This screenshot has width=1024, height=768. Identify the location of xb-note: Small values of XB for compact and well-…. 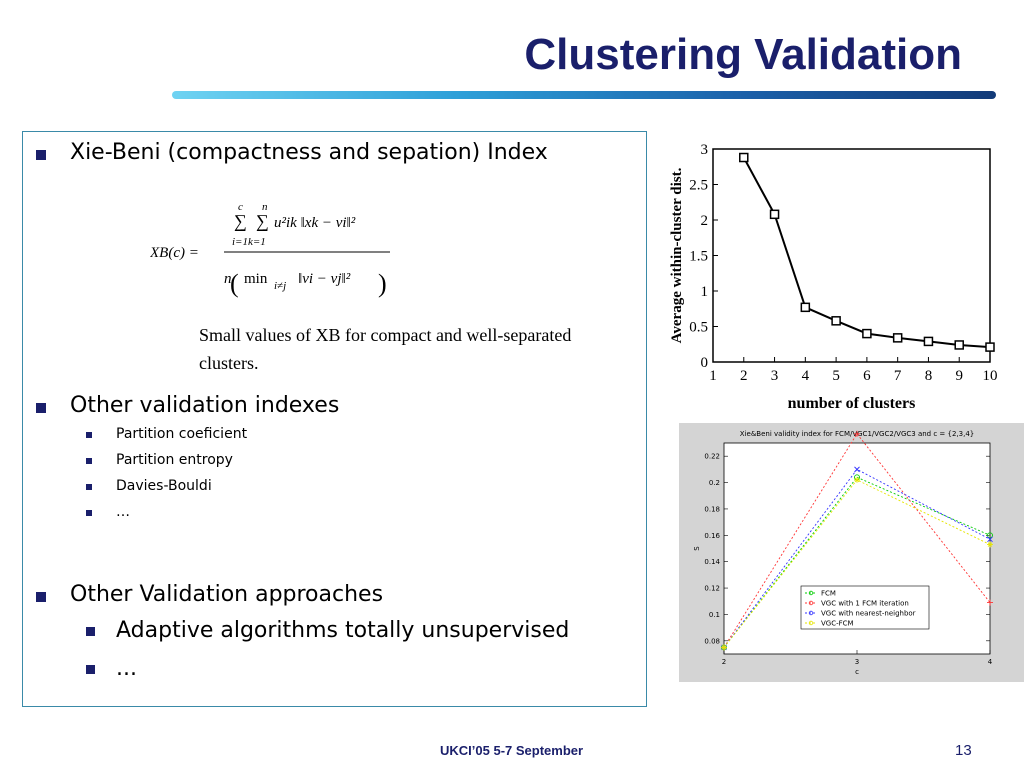
(385, 349).